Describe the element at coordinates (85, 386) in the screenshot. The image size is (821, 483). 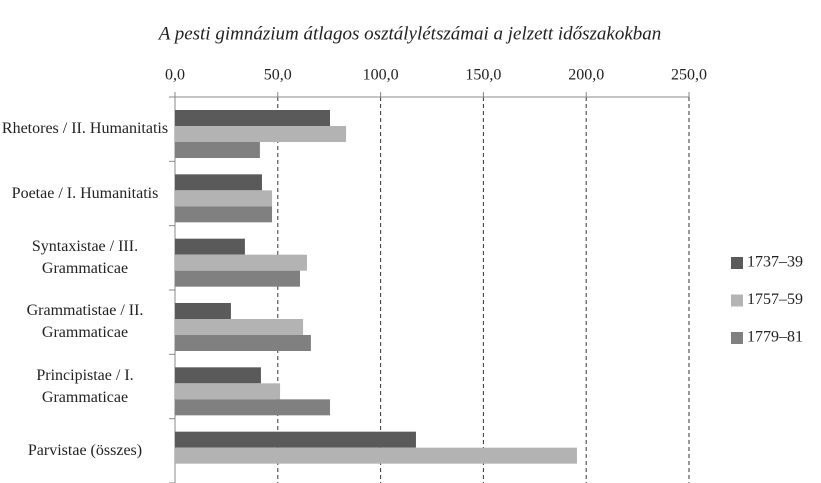
I see `y-tick-label: Principistae / I. Grammaticae` at that location.